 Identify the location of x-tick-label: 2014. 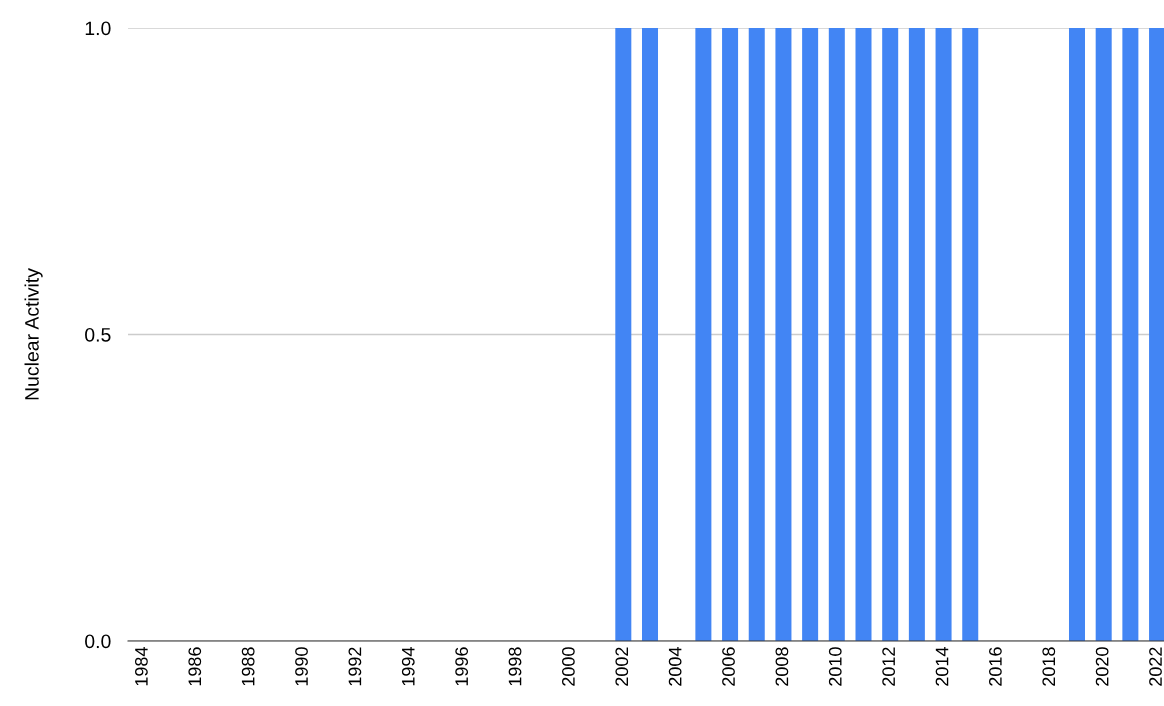
(942, 666).